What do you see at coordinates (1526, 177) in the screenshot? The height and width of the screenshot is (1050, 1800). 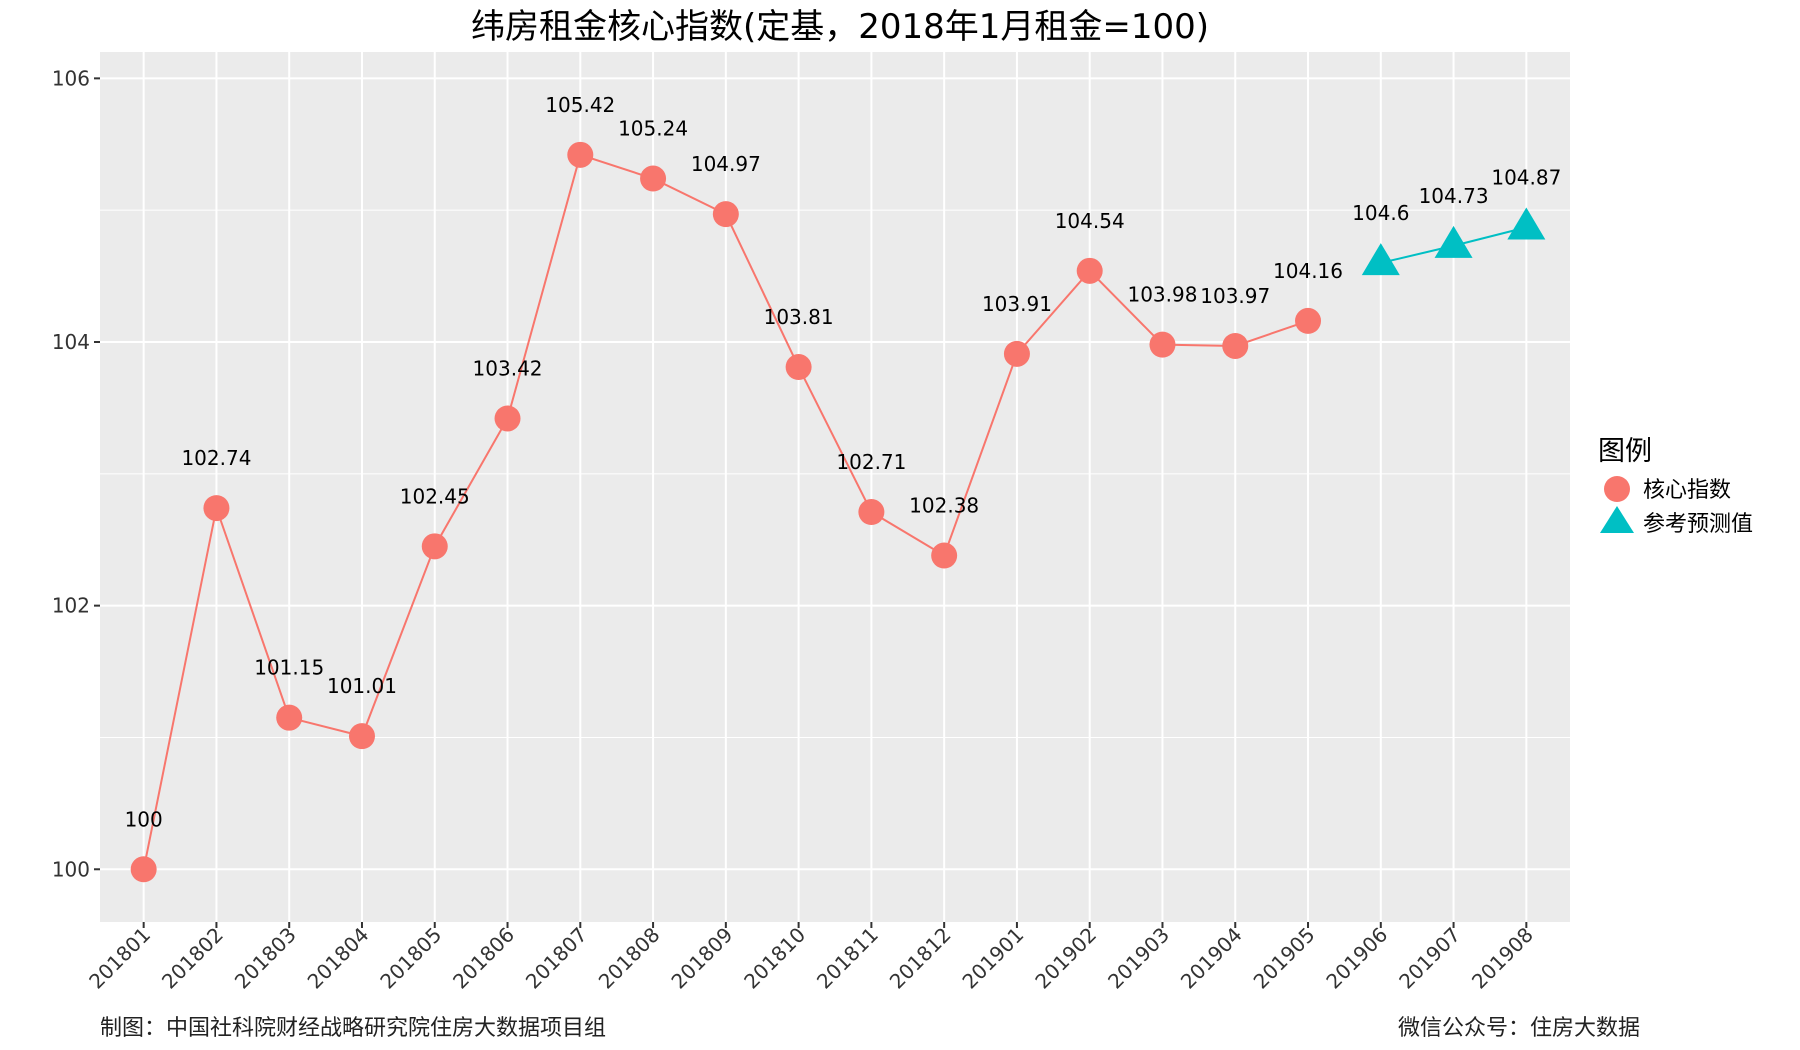 I see `data-label: 104.87` at bounding box center [1526, 177].